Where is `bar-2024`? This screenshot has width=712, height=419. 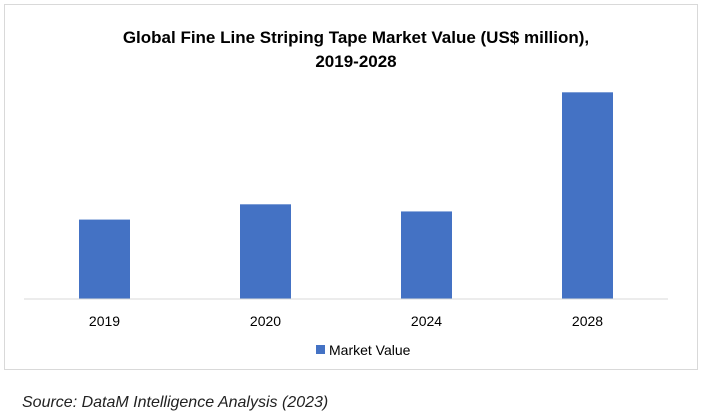
bar-2024 is located at coordinates (426, 255).